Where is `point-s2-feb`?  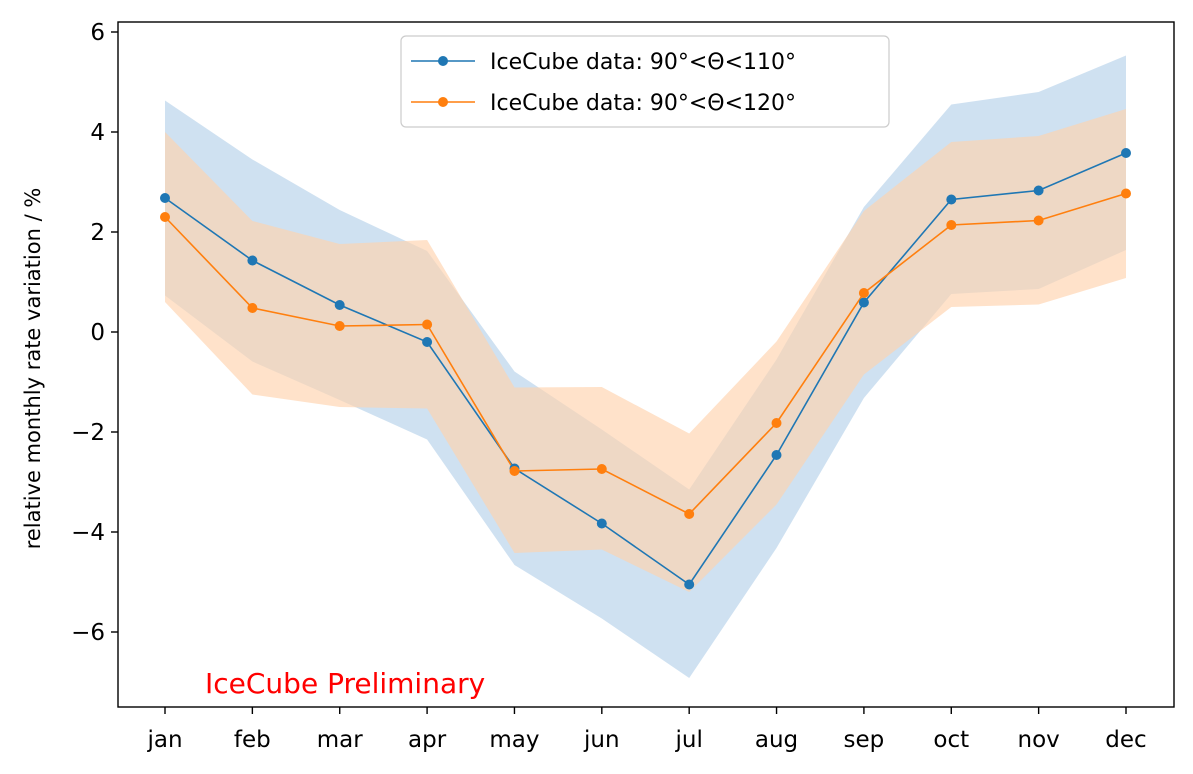 point-s2-feb is located at coordinates (252, 308).